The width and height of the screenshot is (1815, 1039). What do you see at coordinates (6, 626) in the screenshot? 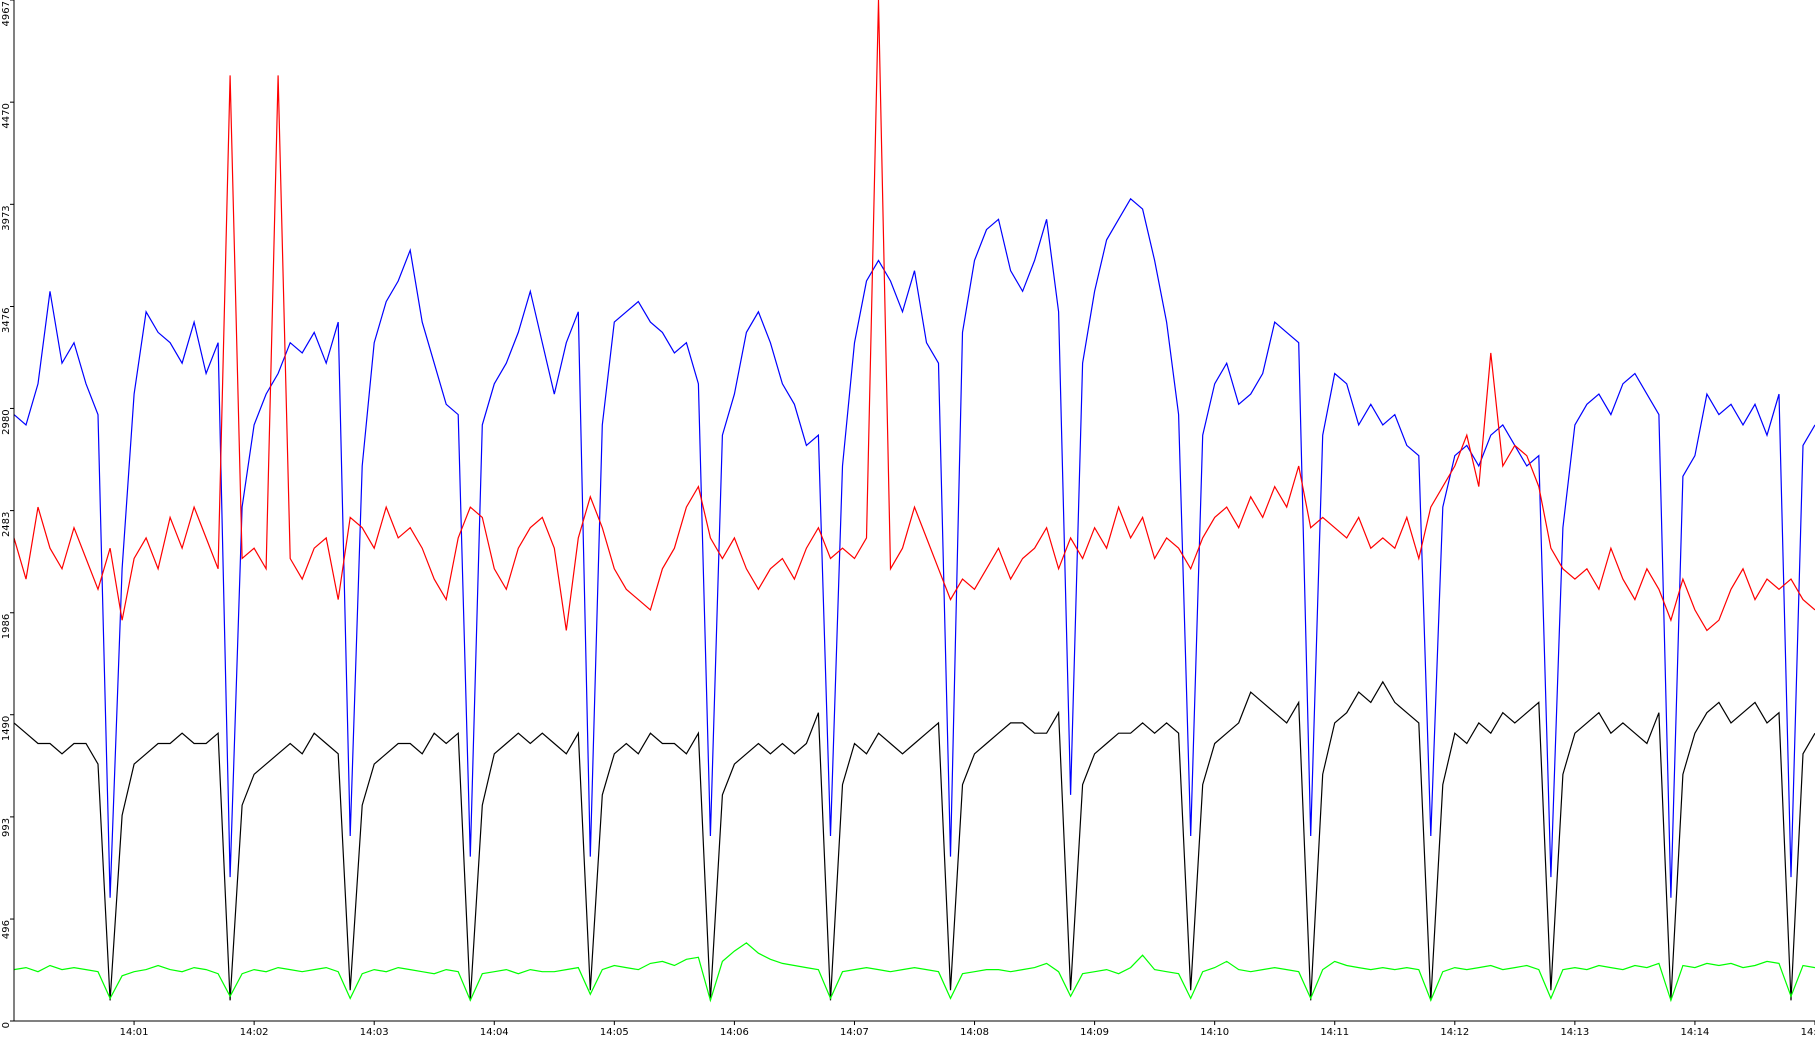
I see `y-tick-label: 1986` at bounding box center [6, 626].